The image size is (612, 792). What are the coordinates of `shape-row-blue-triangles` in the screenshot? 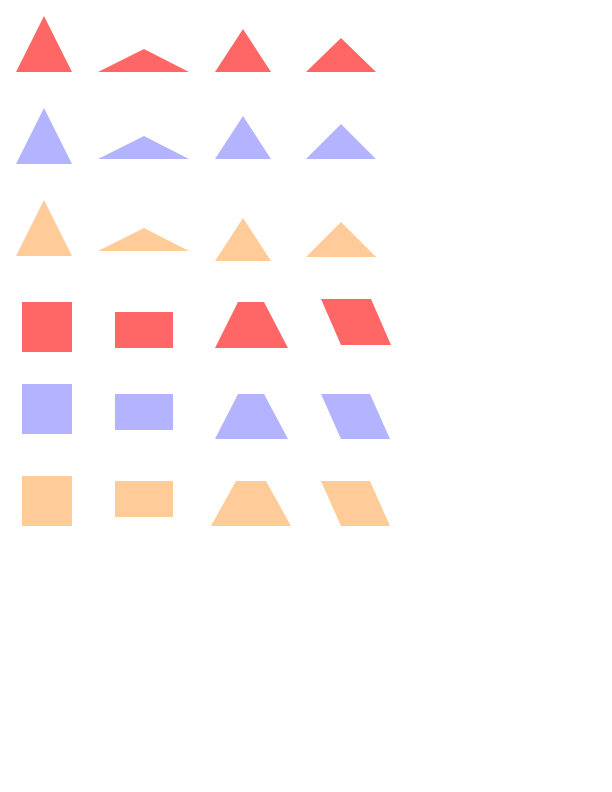 It's located at (196, 136).